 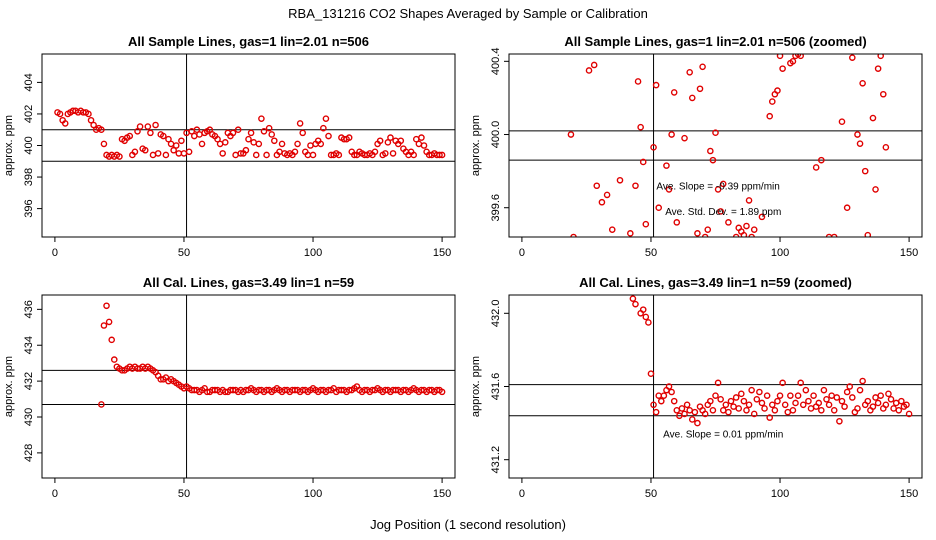 I want to click on x-tick-label: 0, so click(x=522, y=253).